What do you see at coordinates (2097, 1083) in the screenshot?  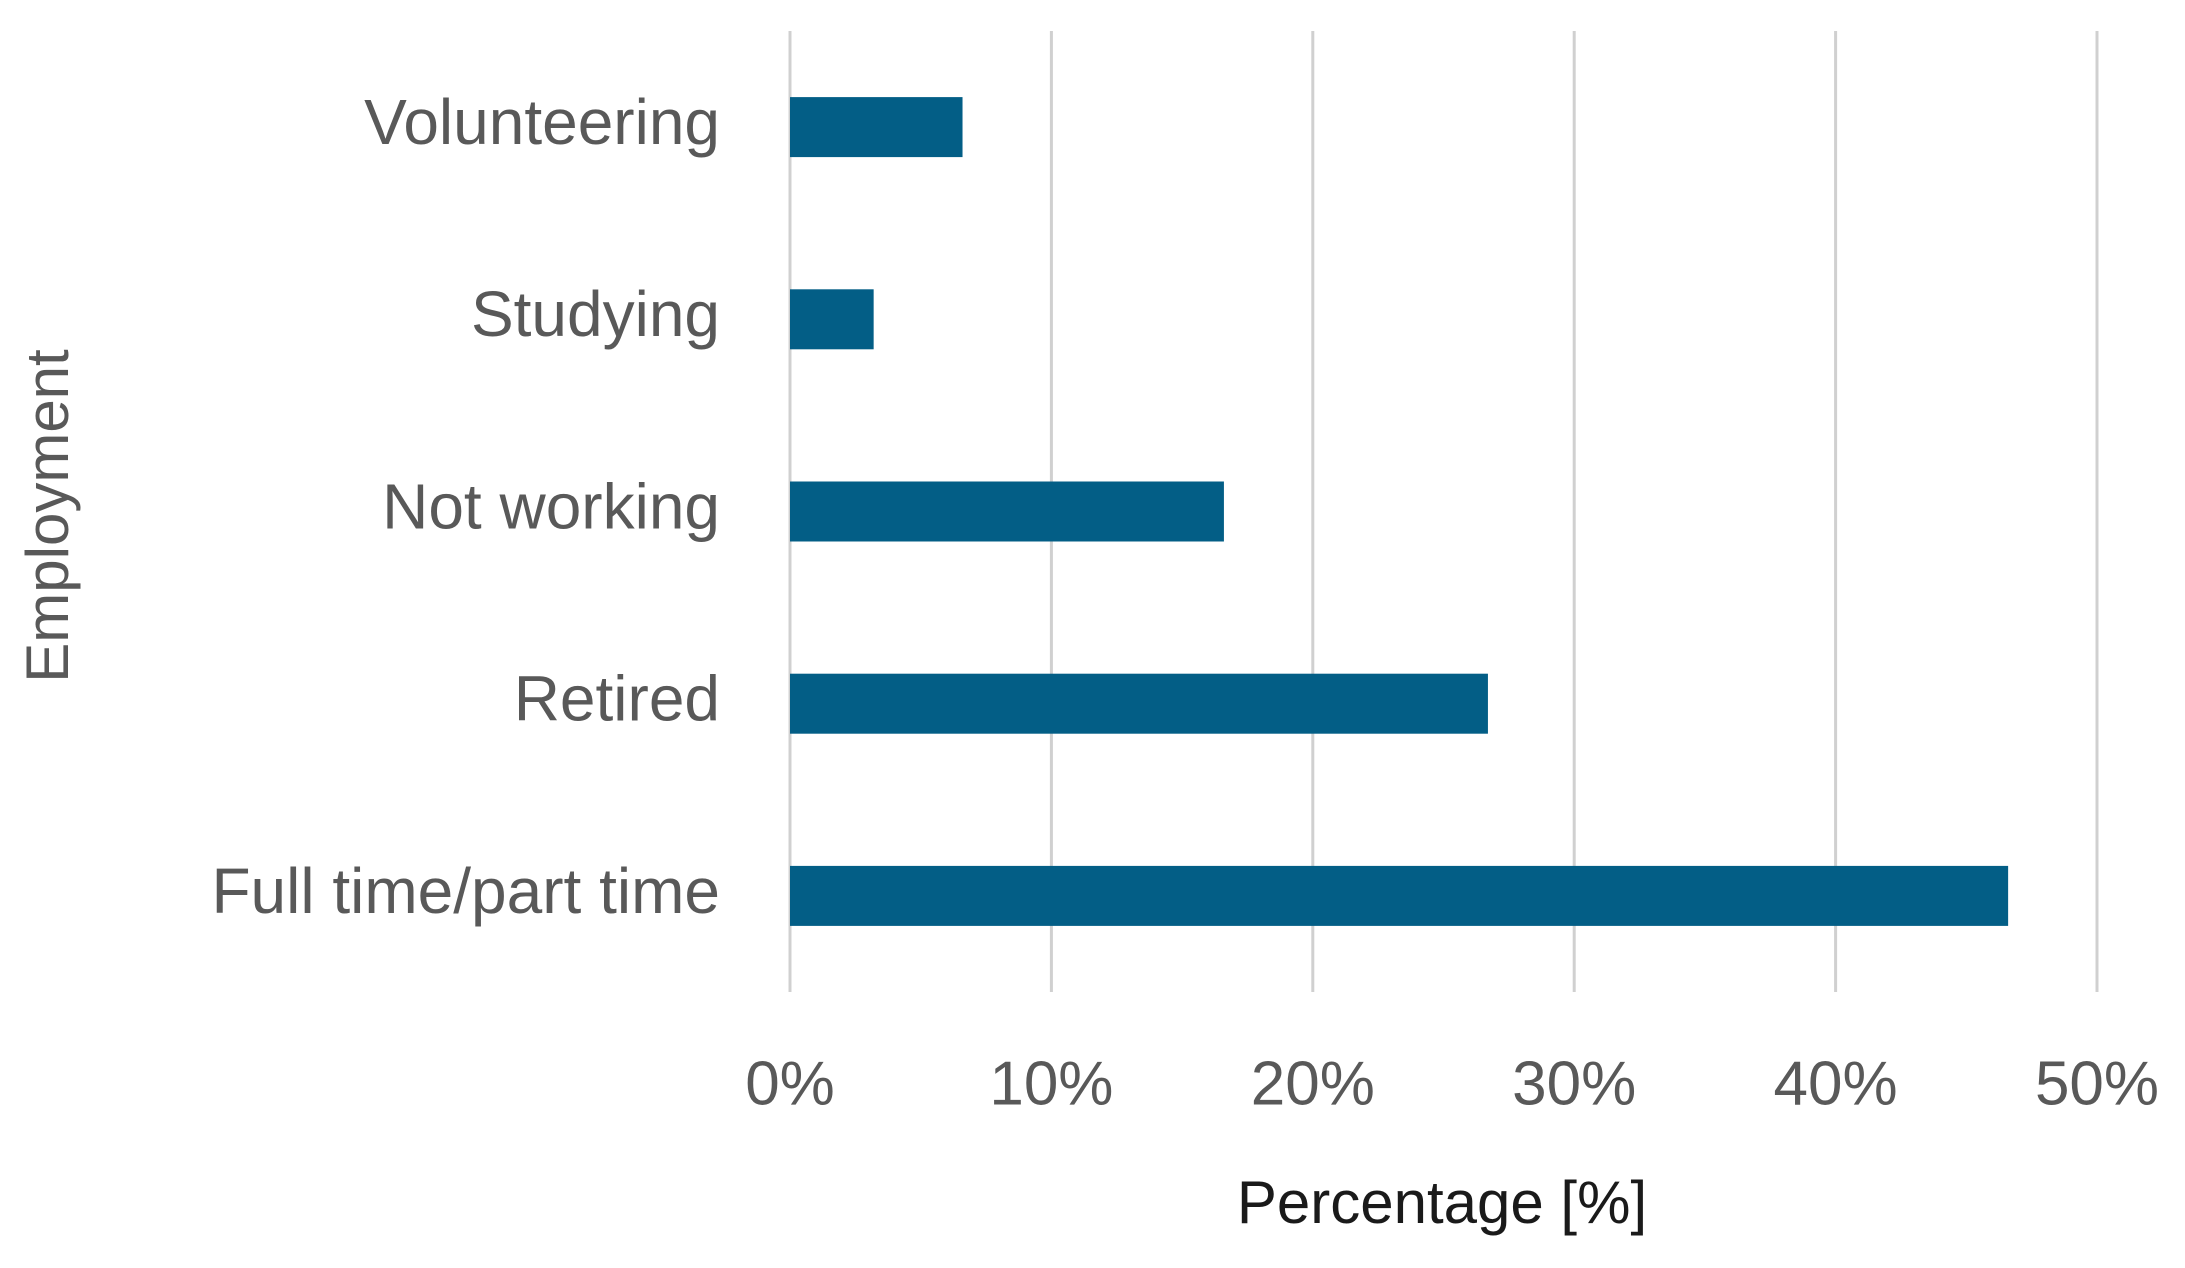 I see `x-tick-label: 50%` at bounding box center [2097, 1083].